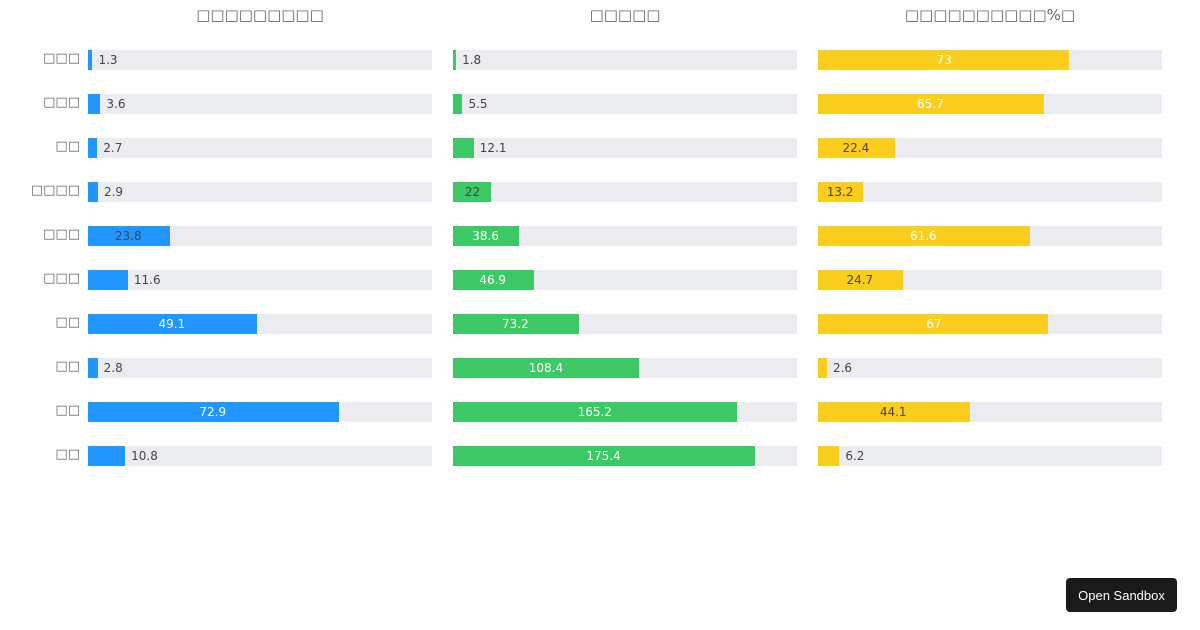  I want to click on bar-track: 10.8, so click(260, 456).